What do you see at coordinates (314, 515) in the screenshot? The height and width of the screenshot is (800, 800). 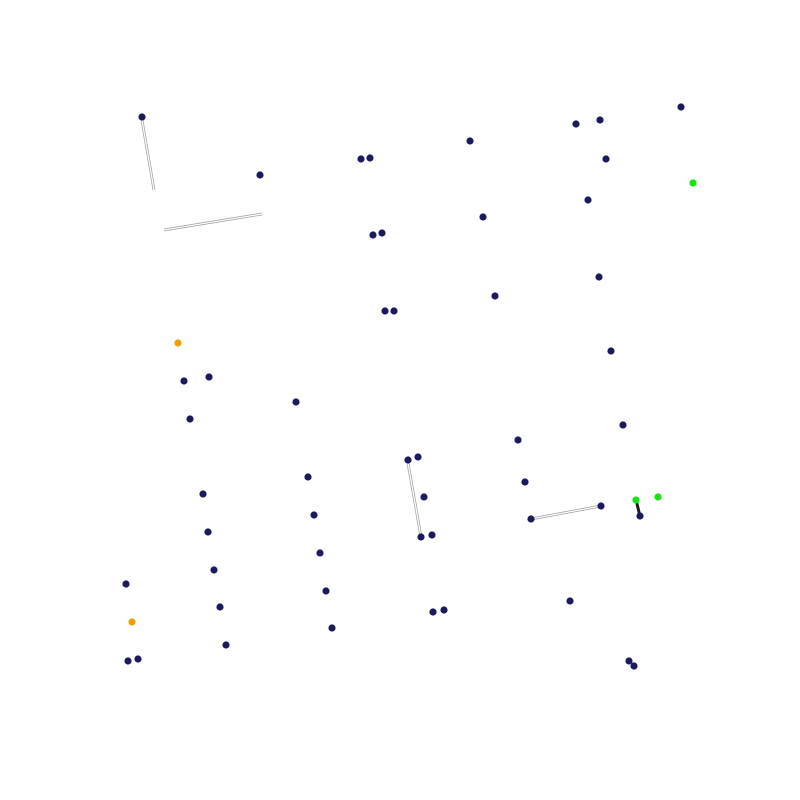 I see `node-n38` at bounding box center [314, 515].